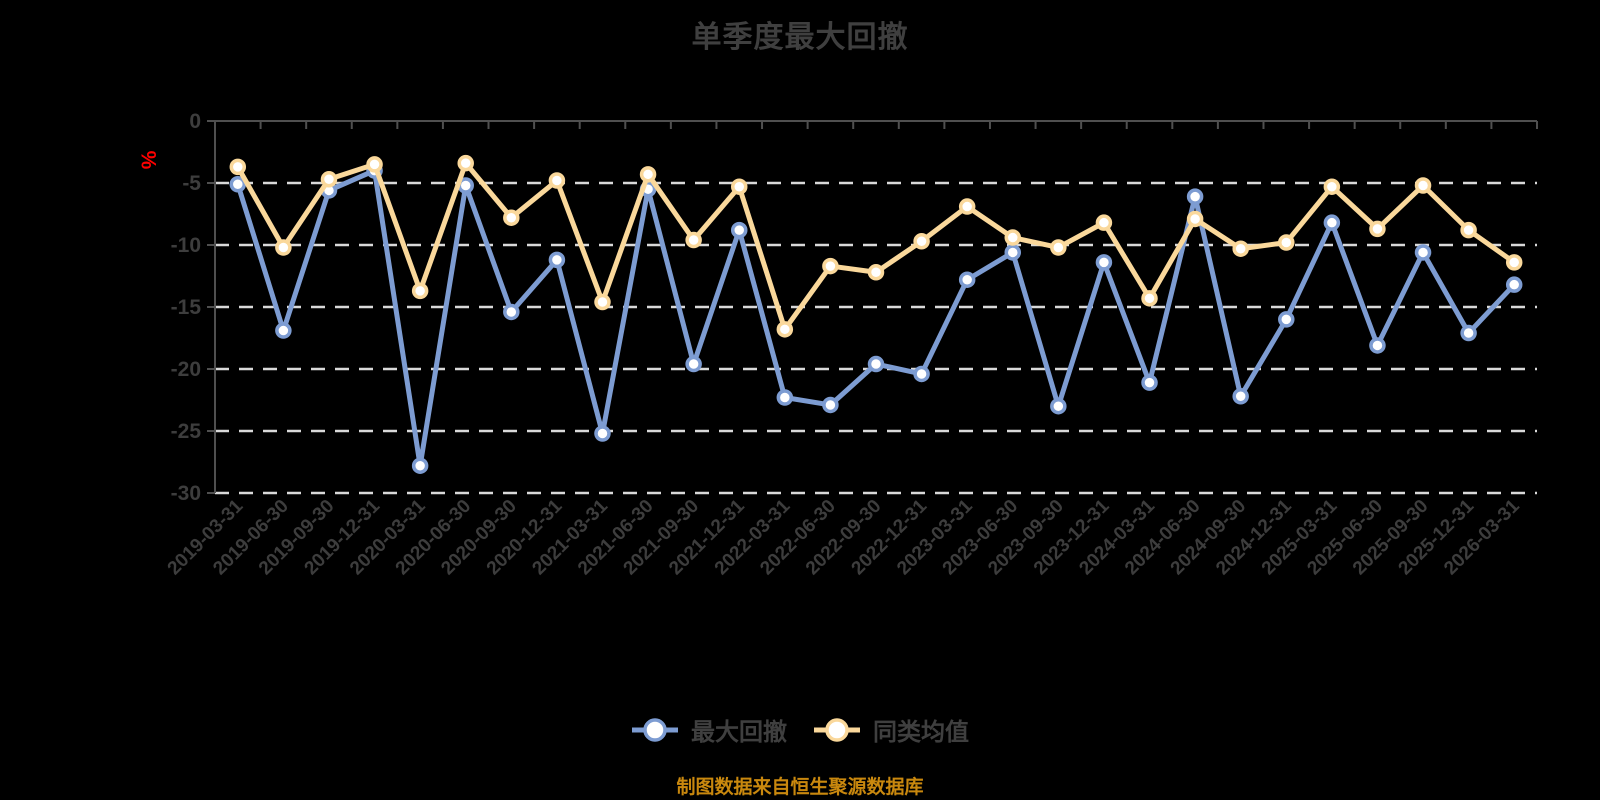 This screenshot has height=800, width=1600. What do you see at coordinates (800, 37) in the screenshot?
I see `chart-title: 单季度最大回撤` at bounding box center [800, 37].